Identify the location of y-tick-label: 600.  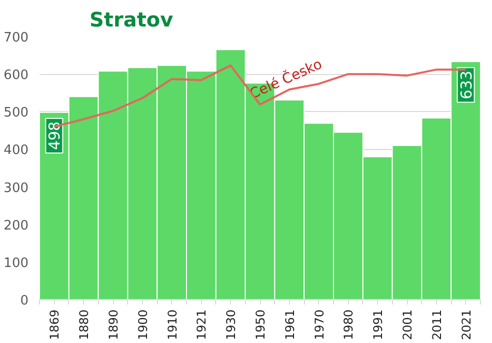
(16, 76).